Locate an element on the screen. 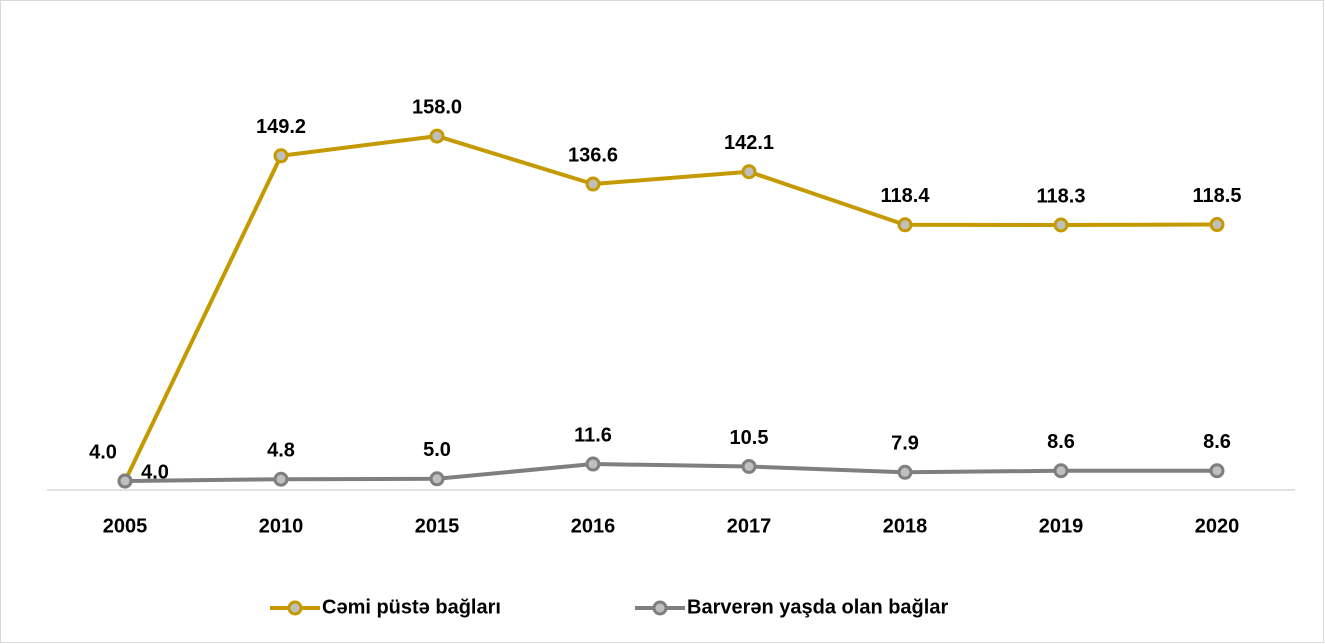 Image resolution: width=1325 pixels, height=644 pixels. data-label: 158.0 is located at coordinates (437, 107).